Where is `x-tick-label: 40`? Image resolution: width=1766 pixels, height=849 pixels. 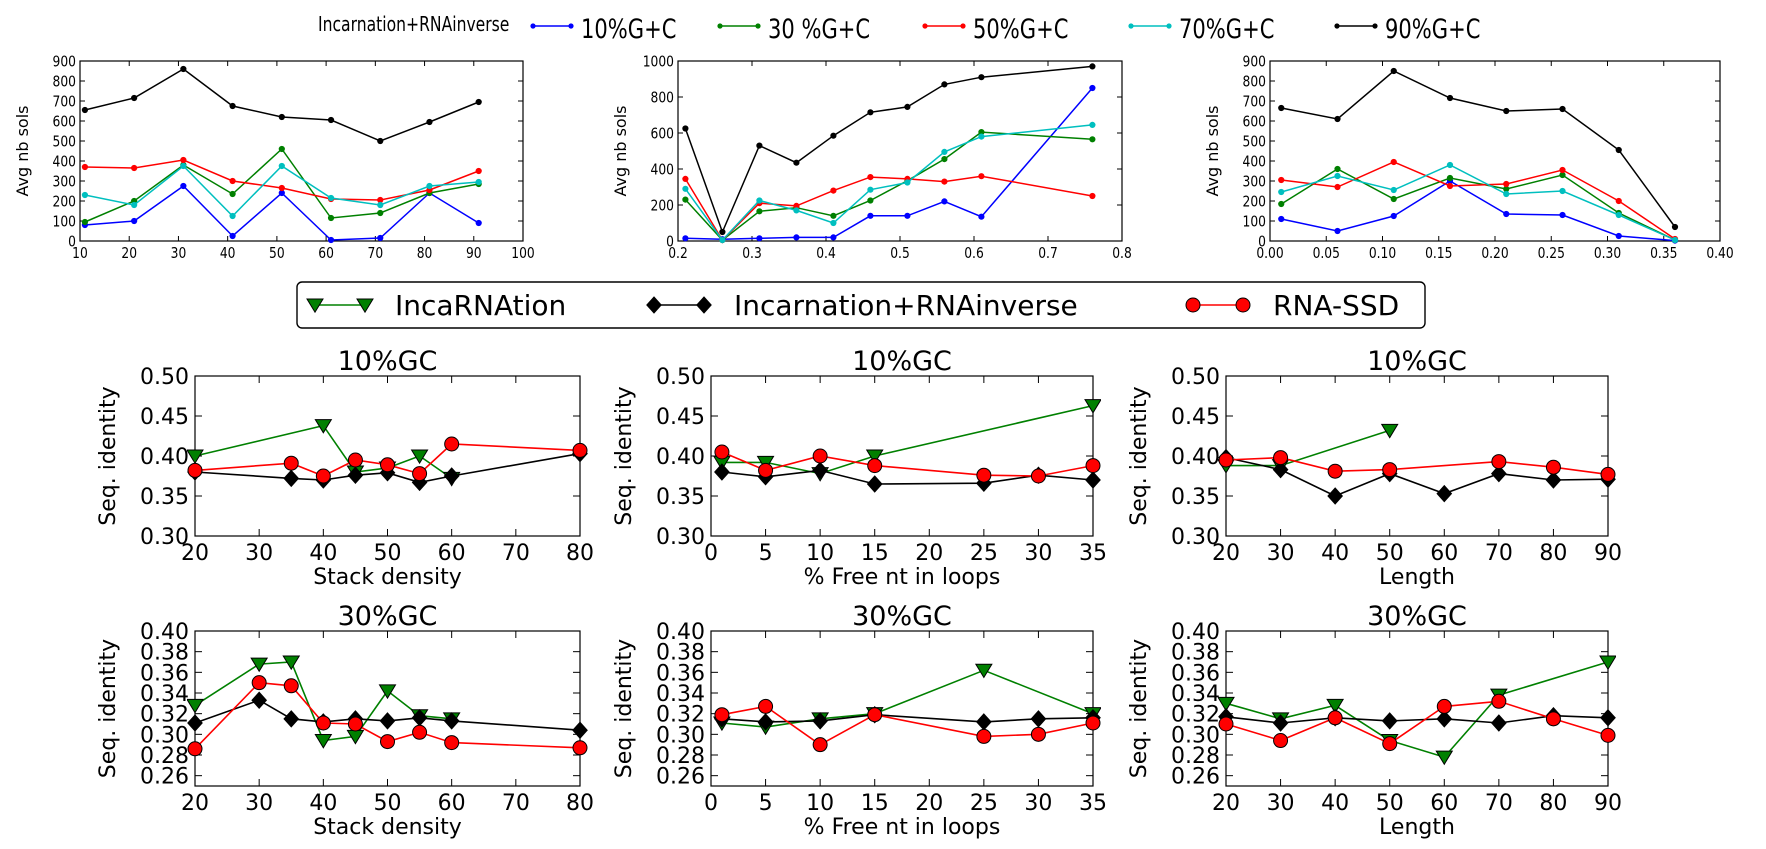 x-tick-label: 40 is located at coordinates (323, 553).